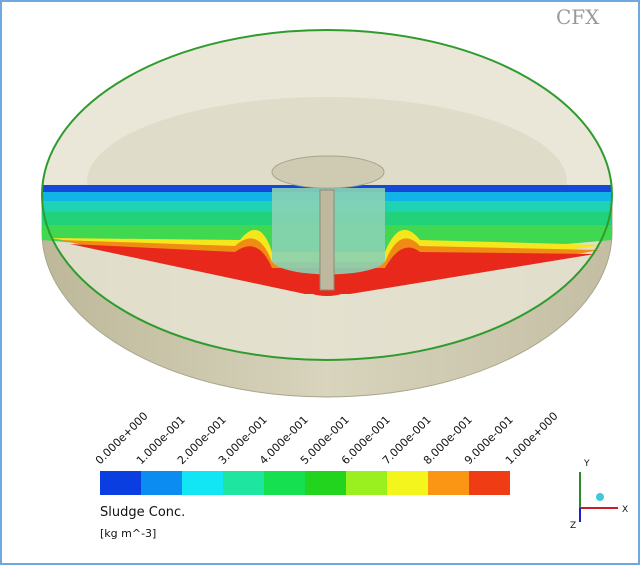 The width and height of the screenshot is (640, 565). I want to click on logo: CFX, so click(578, 17).